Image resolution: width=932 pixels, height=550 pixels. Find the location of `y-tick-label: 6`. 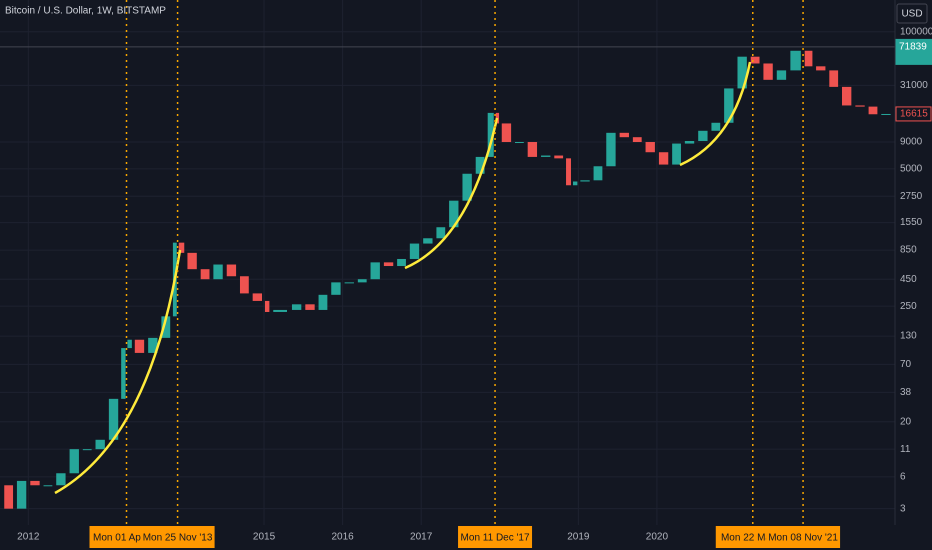

y-tick-label: 6 is located at coordinates (903, 477).